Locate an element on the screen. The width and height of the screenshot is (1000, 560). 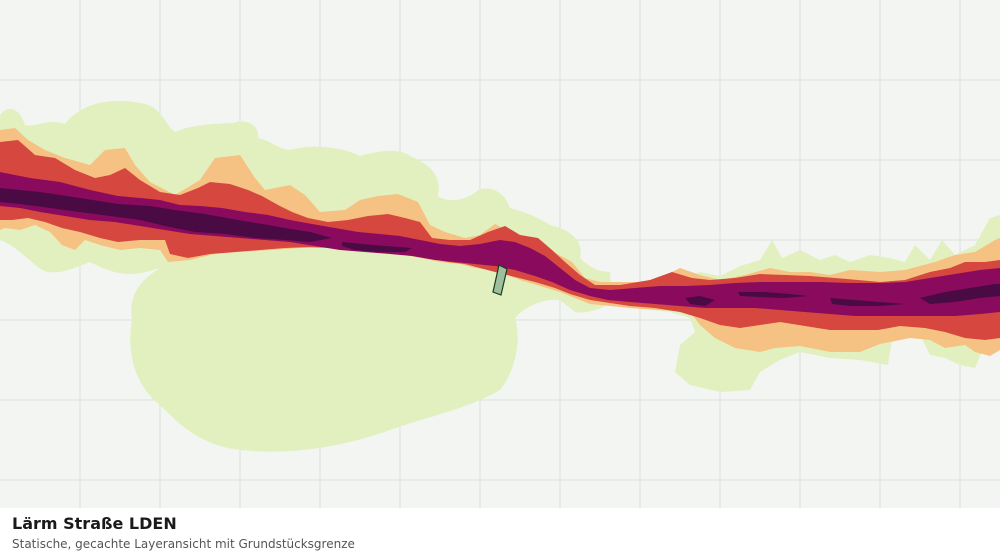
map-title: Lärm Straße LDEN is located at coordinates (94, 523).